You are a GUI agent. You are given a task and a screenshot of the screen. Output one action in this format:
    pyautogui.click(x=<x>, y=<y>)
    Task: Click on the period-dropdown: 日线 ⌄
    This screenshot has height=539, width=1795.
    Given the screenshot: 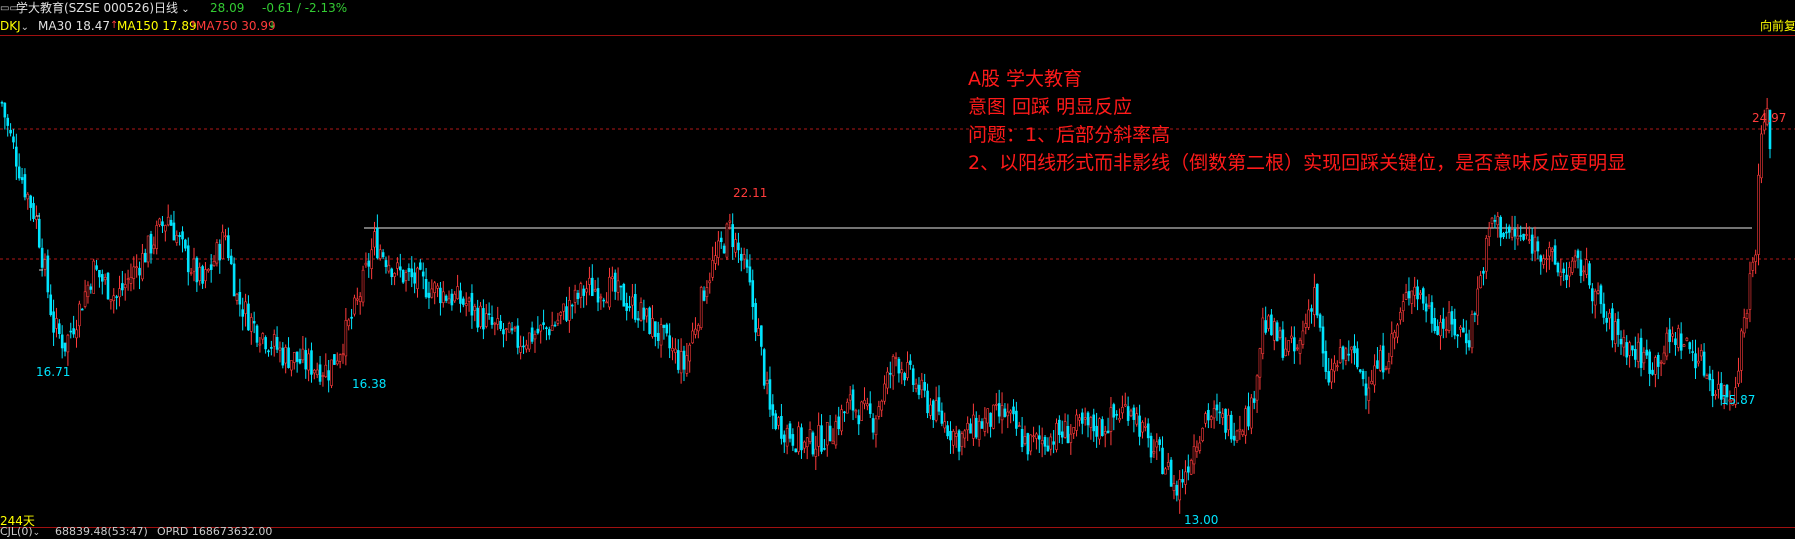 What is the action you would take?
    pyautogui.click(x=172, y=9)
    